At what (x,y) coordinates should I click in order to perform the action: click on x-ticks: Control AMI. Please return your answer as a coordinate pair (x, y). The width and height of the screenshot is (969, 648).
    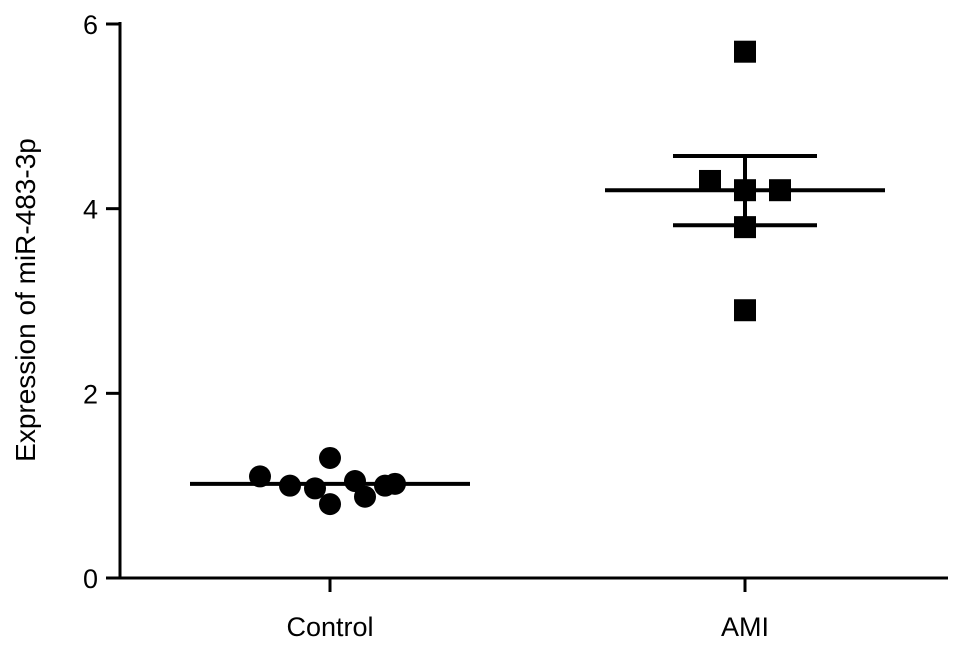
    Looking at the image, I should click on (527, 610).